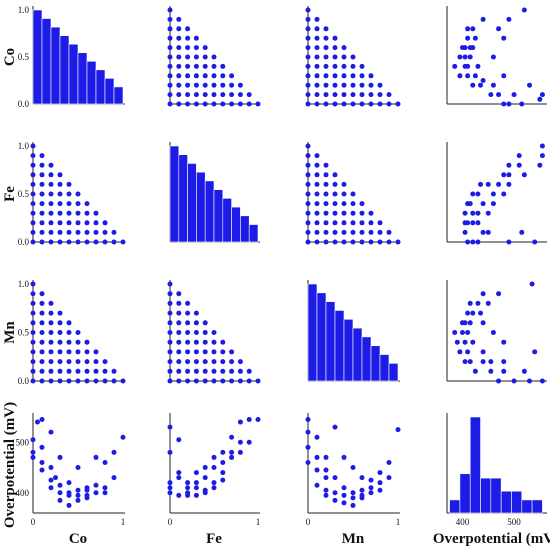 This screenshot has height=550, width=550. Describe the element at coordinates (23, 442) in the screenshot. I see `y-tick-label: 500` at that location.